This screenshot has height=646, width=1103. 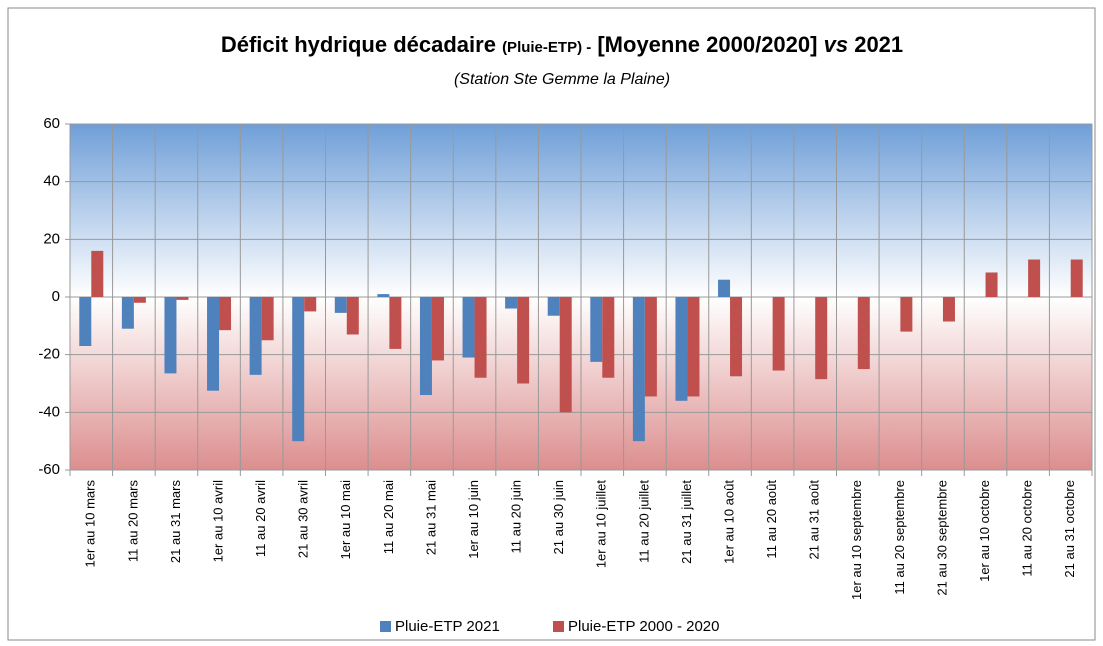 What do you see at coordinates (707, 44) in the screenshot?
I see `title-part: [Moyenne 2000/2020]` at bounding box center [707, 44].